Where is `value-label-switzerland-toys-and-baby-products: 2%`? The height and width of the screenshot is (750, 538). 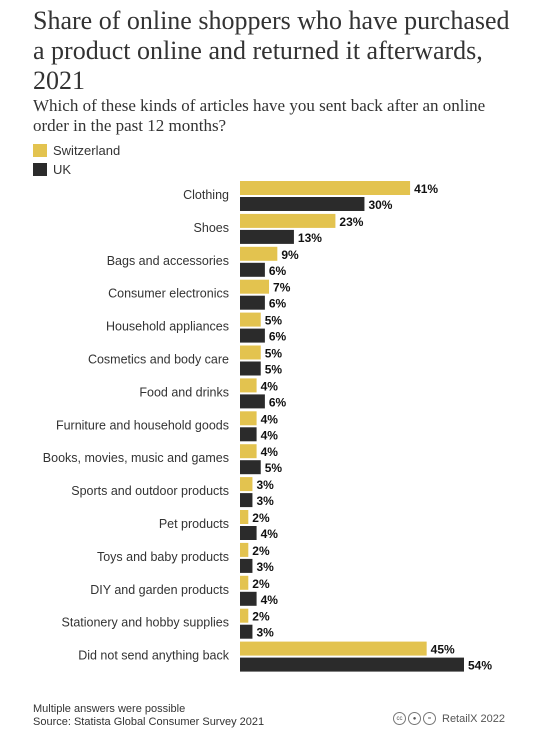 value-label-switzerland-toys-and-baby-products: 2% is located at coordinates (261, 551).